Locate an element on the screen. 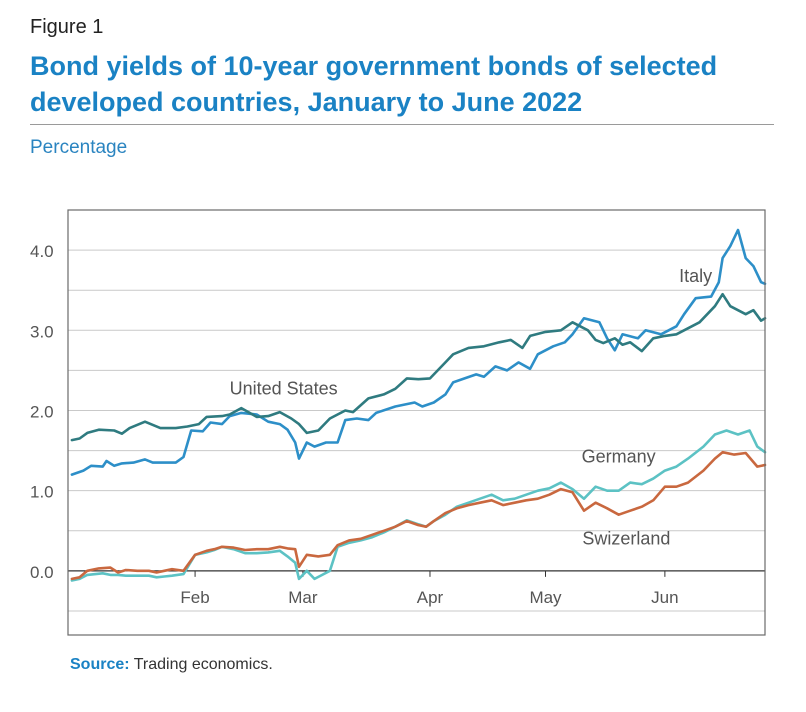 This screenshot has height=712, width=806. x-tick-label: Feb is located at coordinates (194, 597).